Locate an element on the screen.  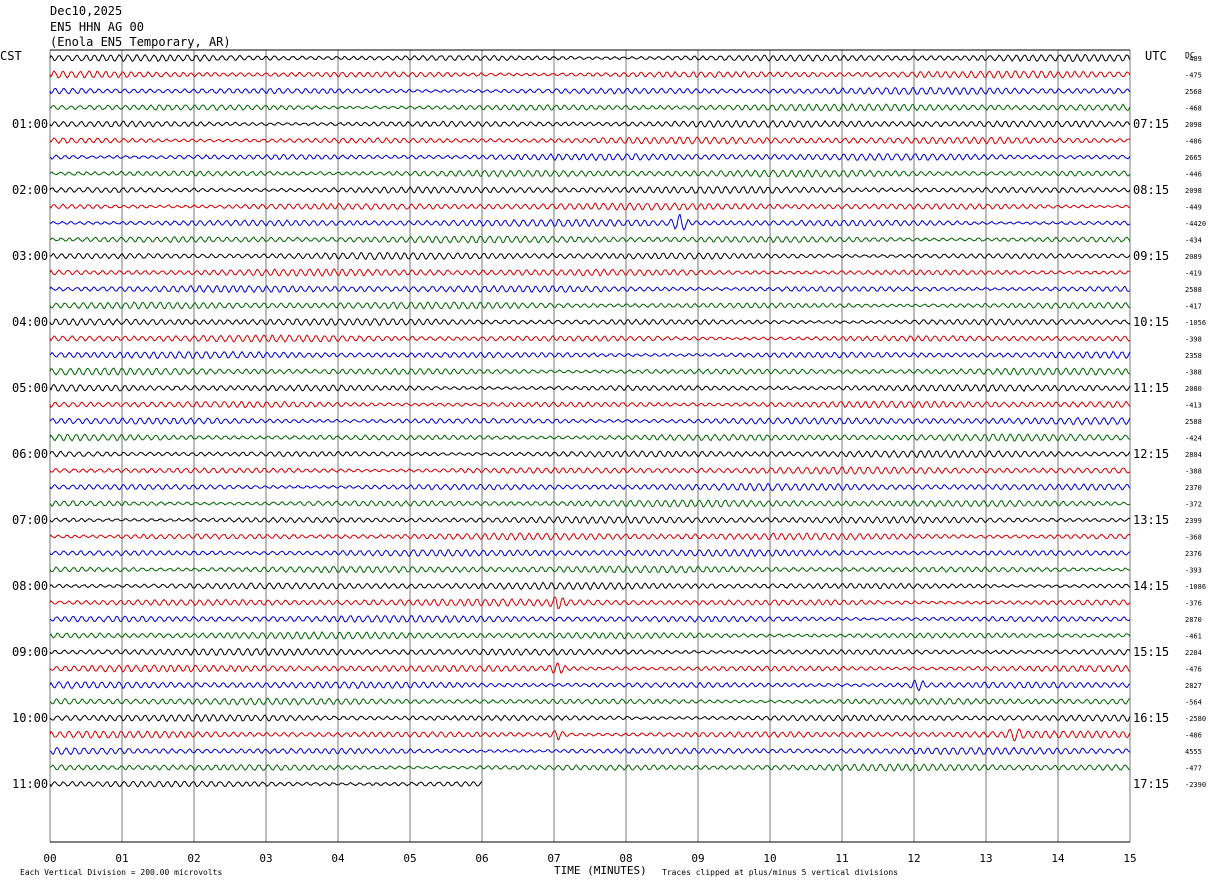
dc-offset-label: -468 is located at coordinates (1193, 109).